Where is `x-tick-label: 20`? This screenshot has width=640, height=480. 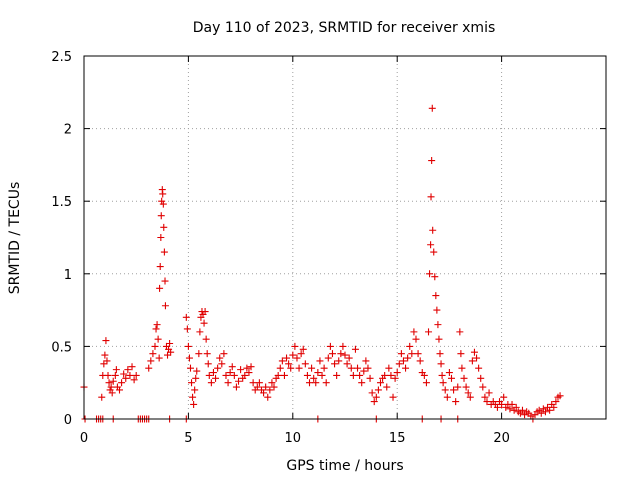 x-tick-label: 20 is located at coordinates (501, 438).